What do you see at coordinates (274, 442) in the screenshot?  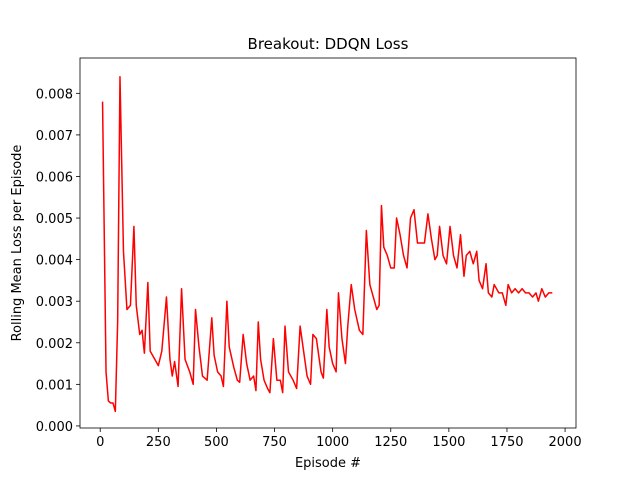 I see `x-tick-label: 750` at bounding box center [274, 442].